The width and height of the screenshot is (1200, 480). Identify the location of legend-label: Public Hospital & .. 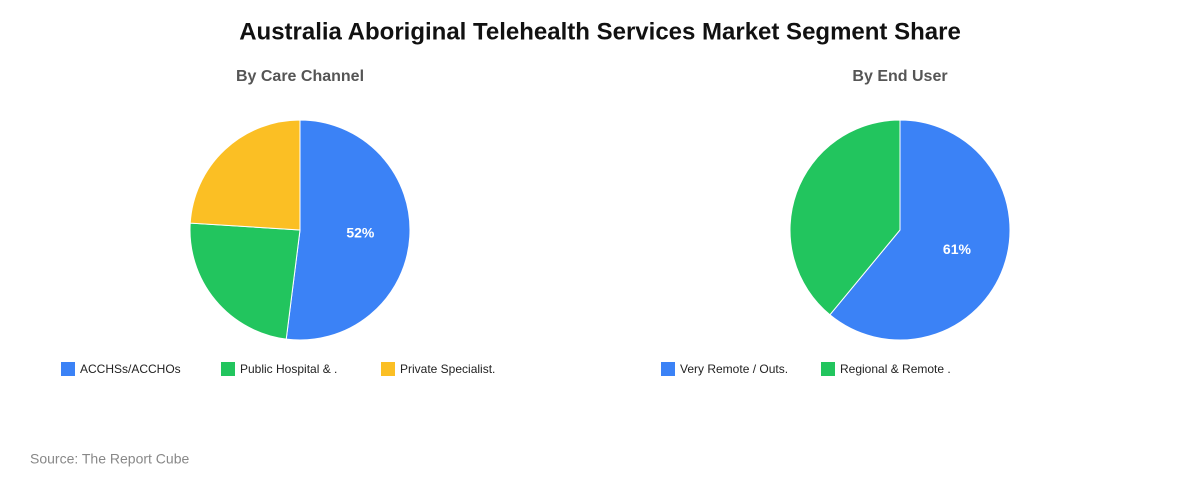
(288, 369).